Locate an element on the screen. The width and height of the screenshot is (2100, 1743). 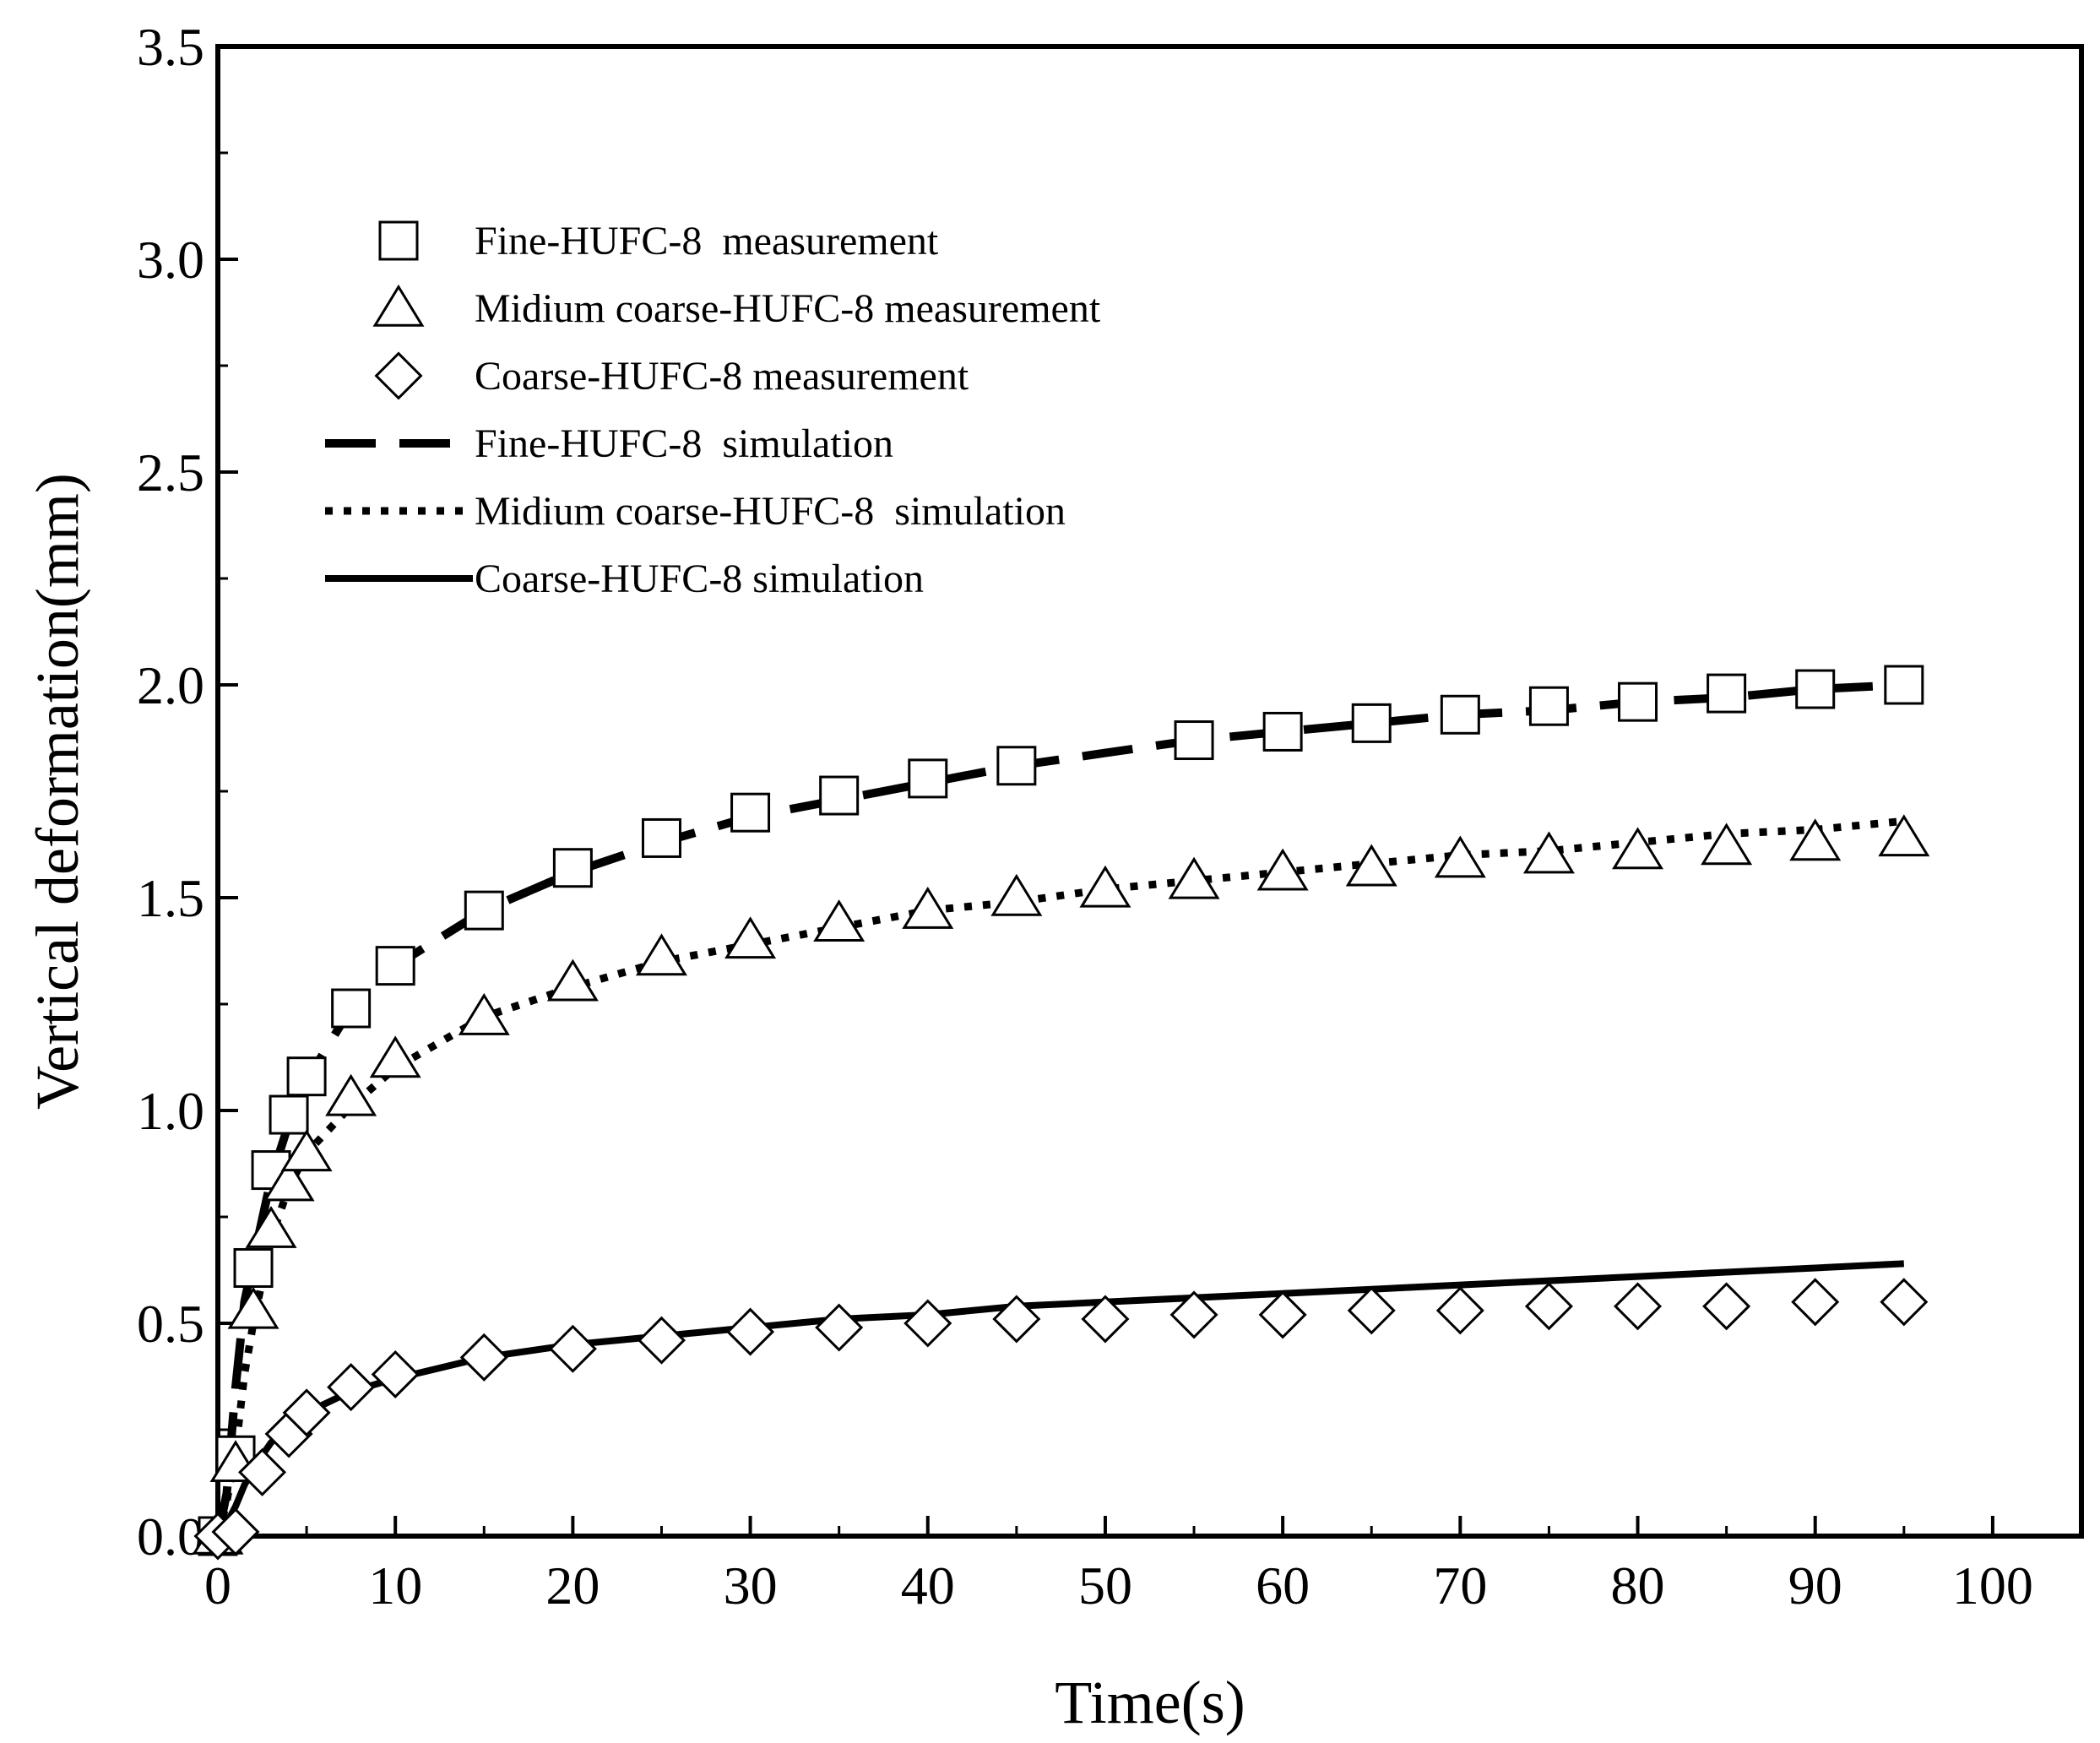
y-axis-title: Vertical deformation(mm) is located at coordinates (58, 791).